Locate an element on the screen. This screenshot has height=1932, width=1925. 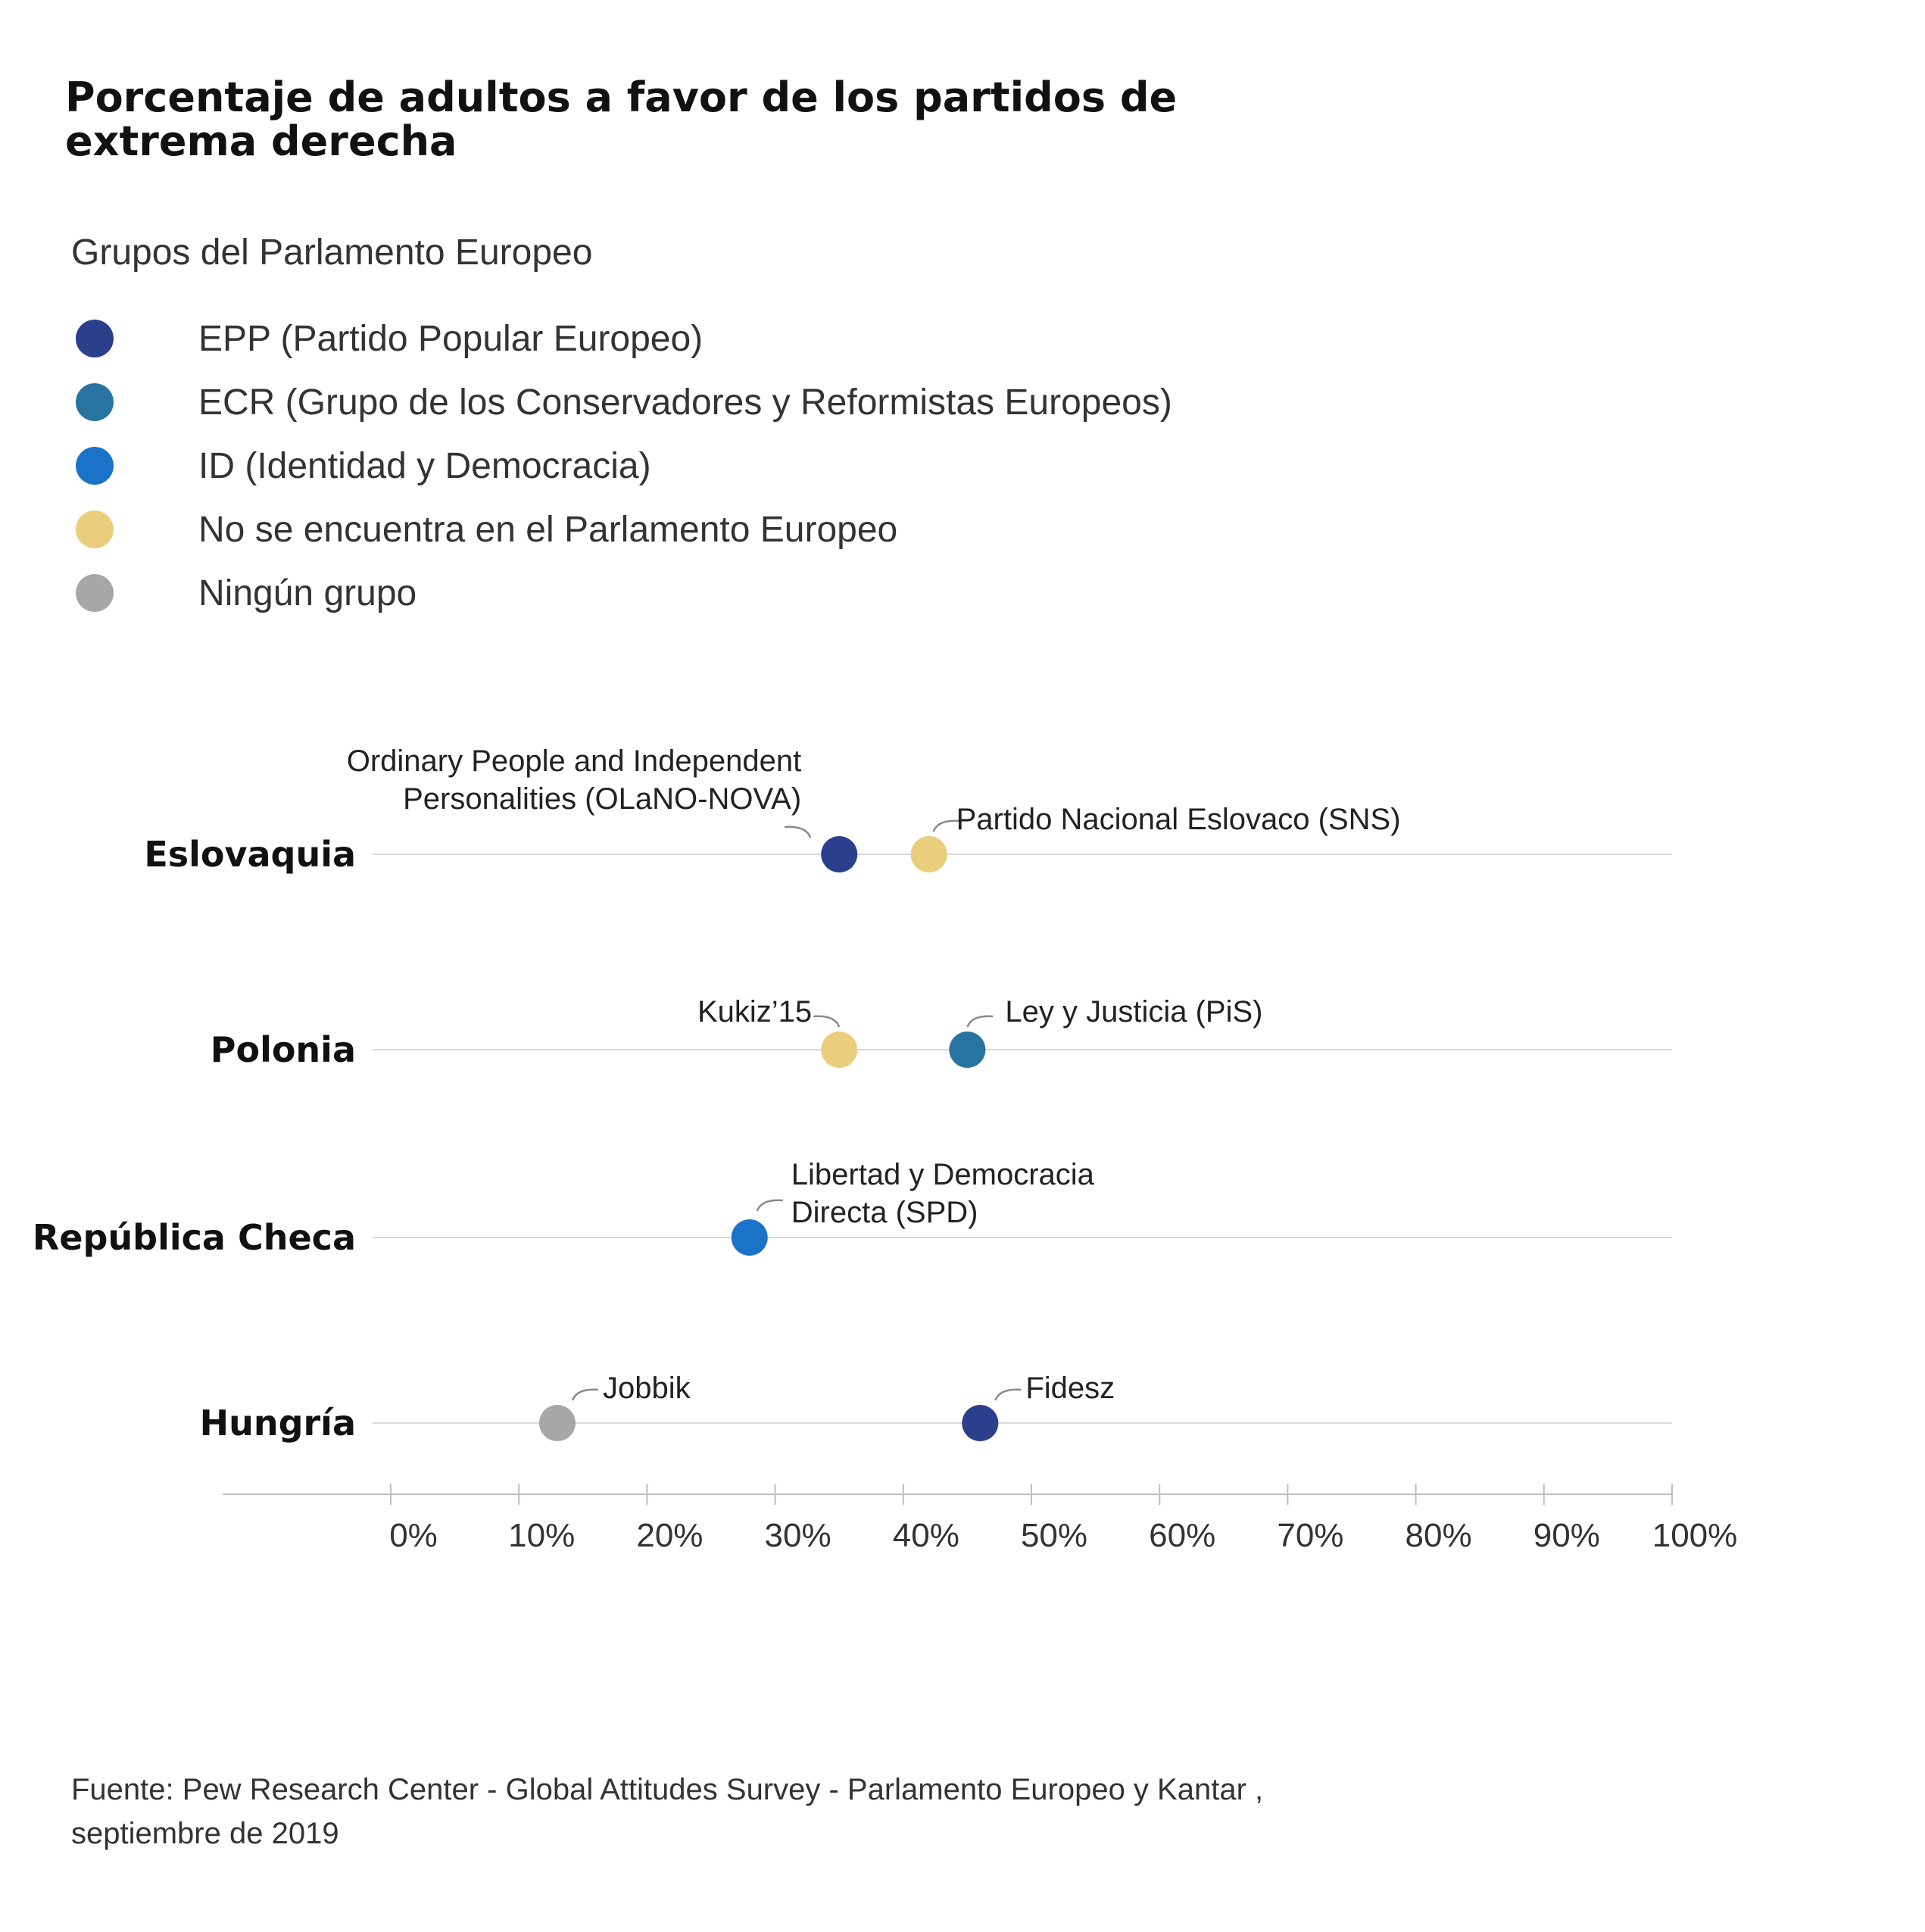
legend-item-not-in-parliament: No se encuentra en el Parlamento Europeo is located at coordinates (624, 529).